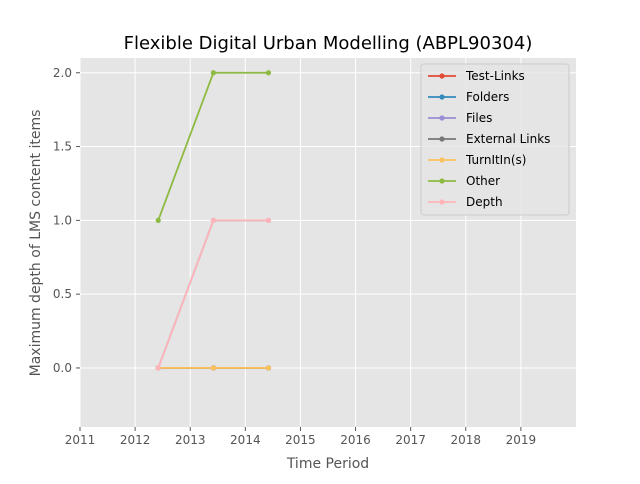 The image size is (640, 484). I want to click on y-tick-label: 0.5, so click(62, 294).